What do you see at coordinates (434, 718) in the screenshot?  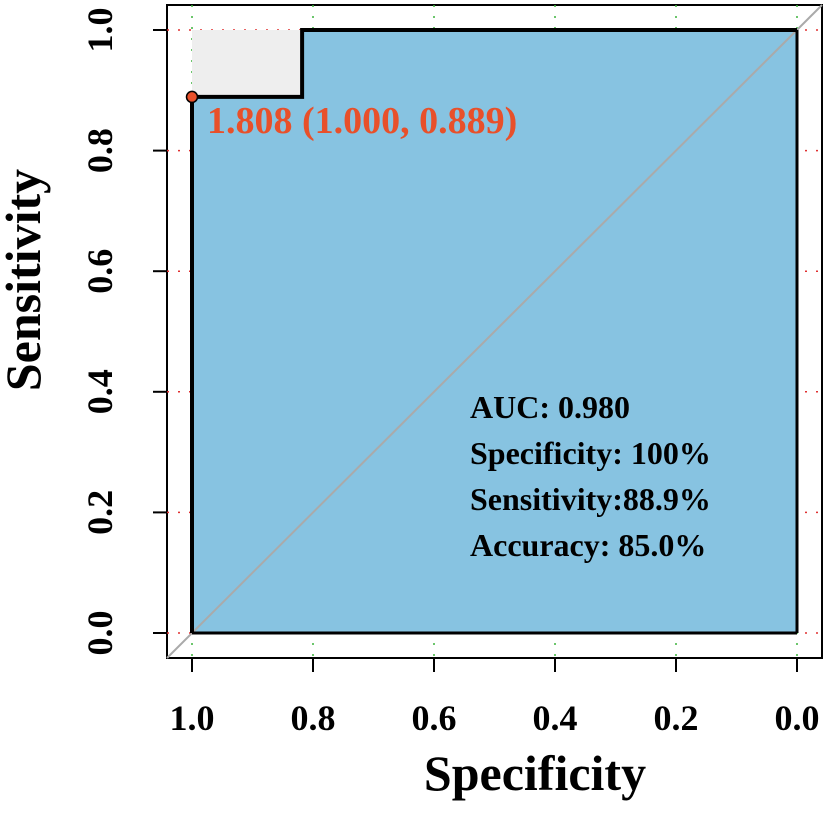 I see `x-tick-label: 0.6` at bounding box center [434, 718].